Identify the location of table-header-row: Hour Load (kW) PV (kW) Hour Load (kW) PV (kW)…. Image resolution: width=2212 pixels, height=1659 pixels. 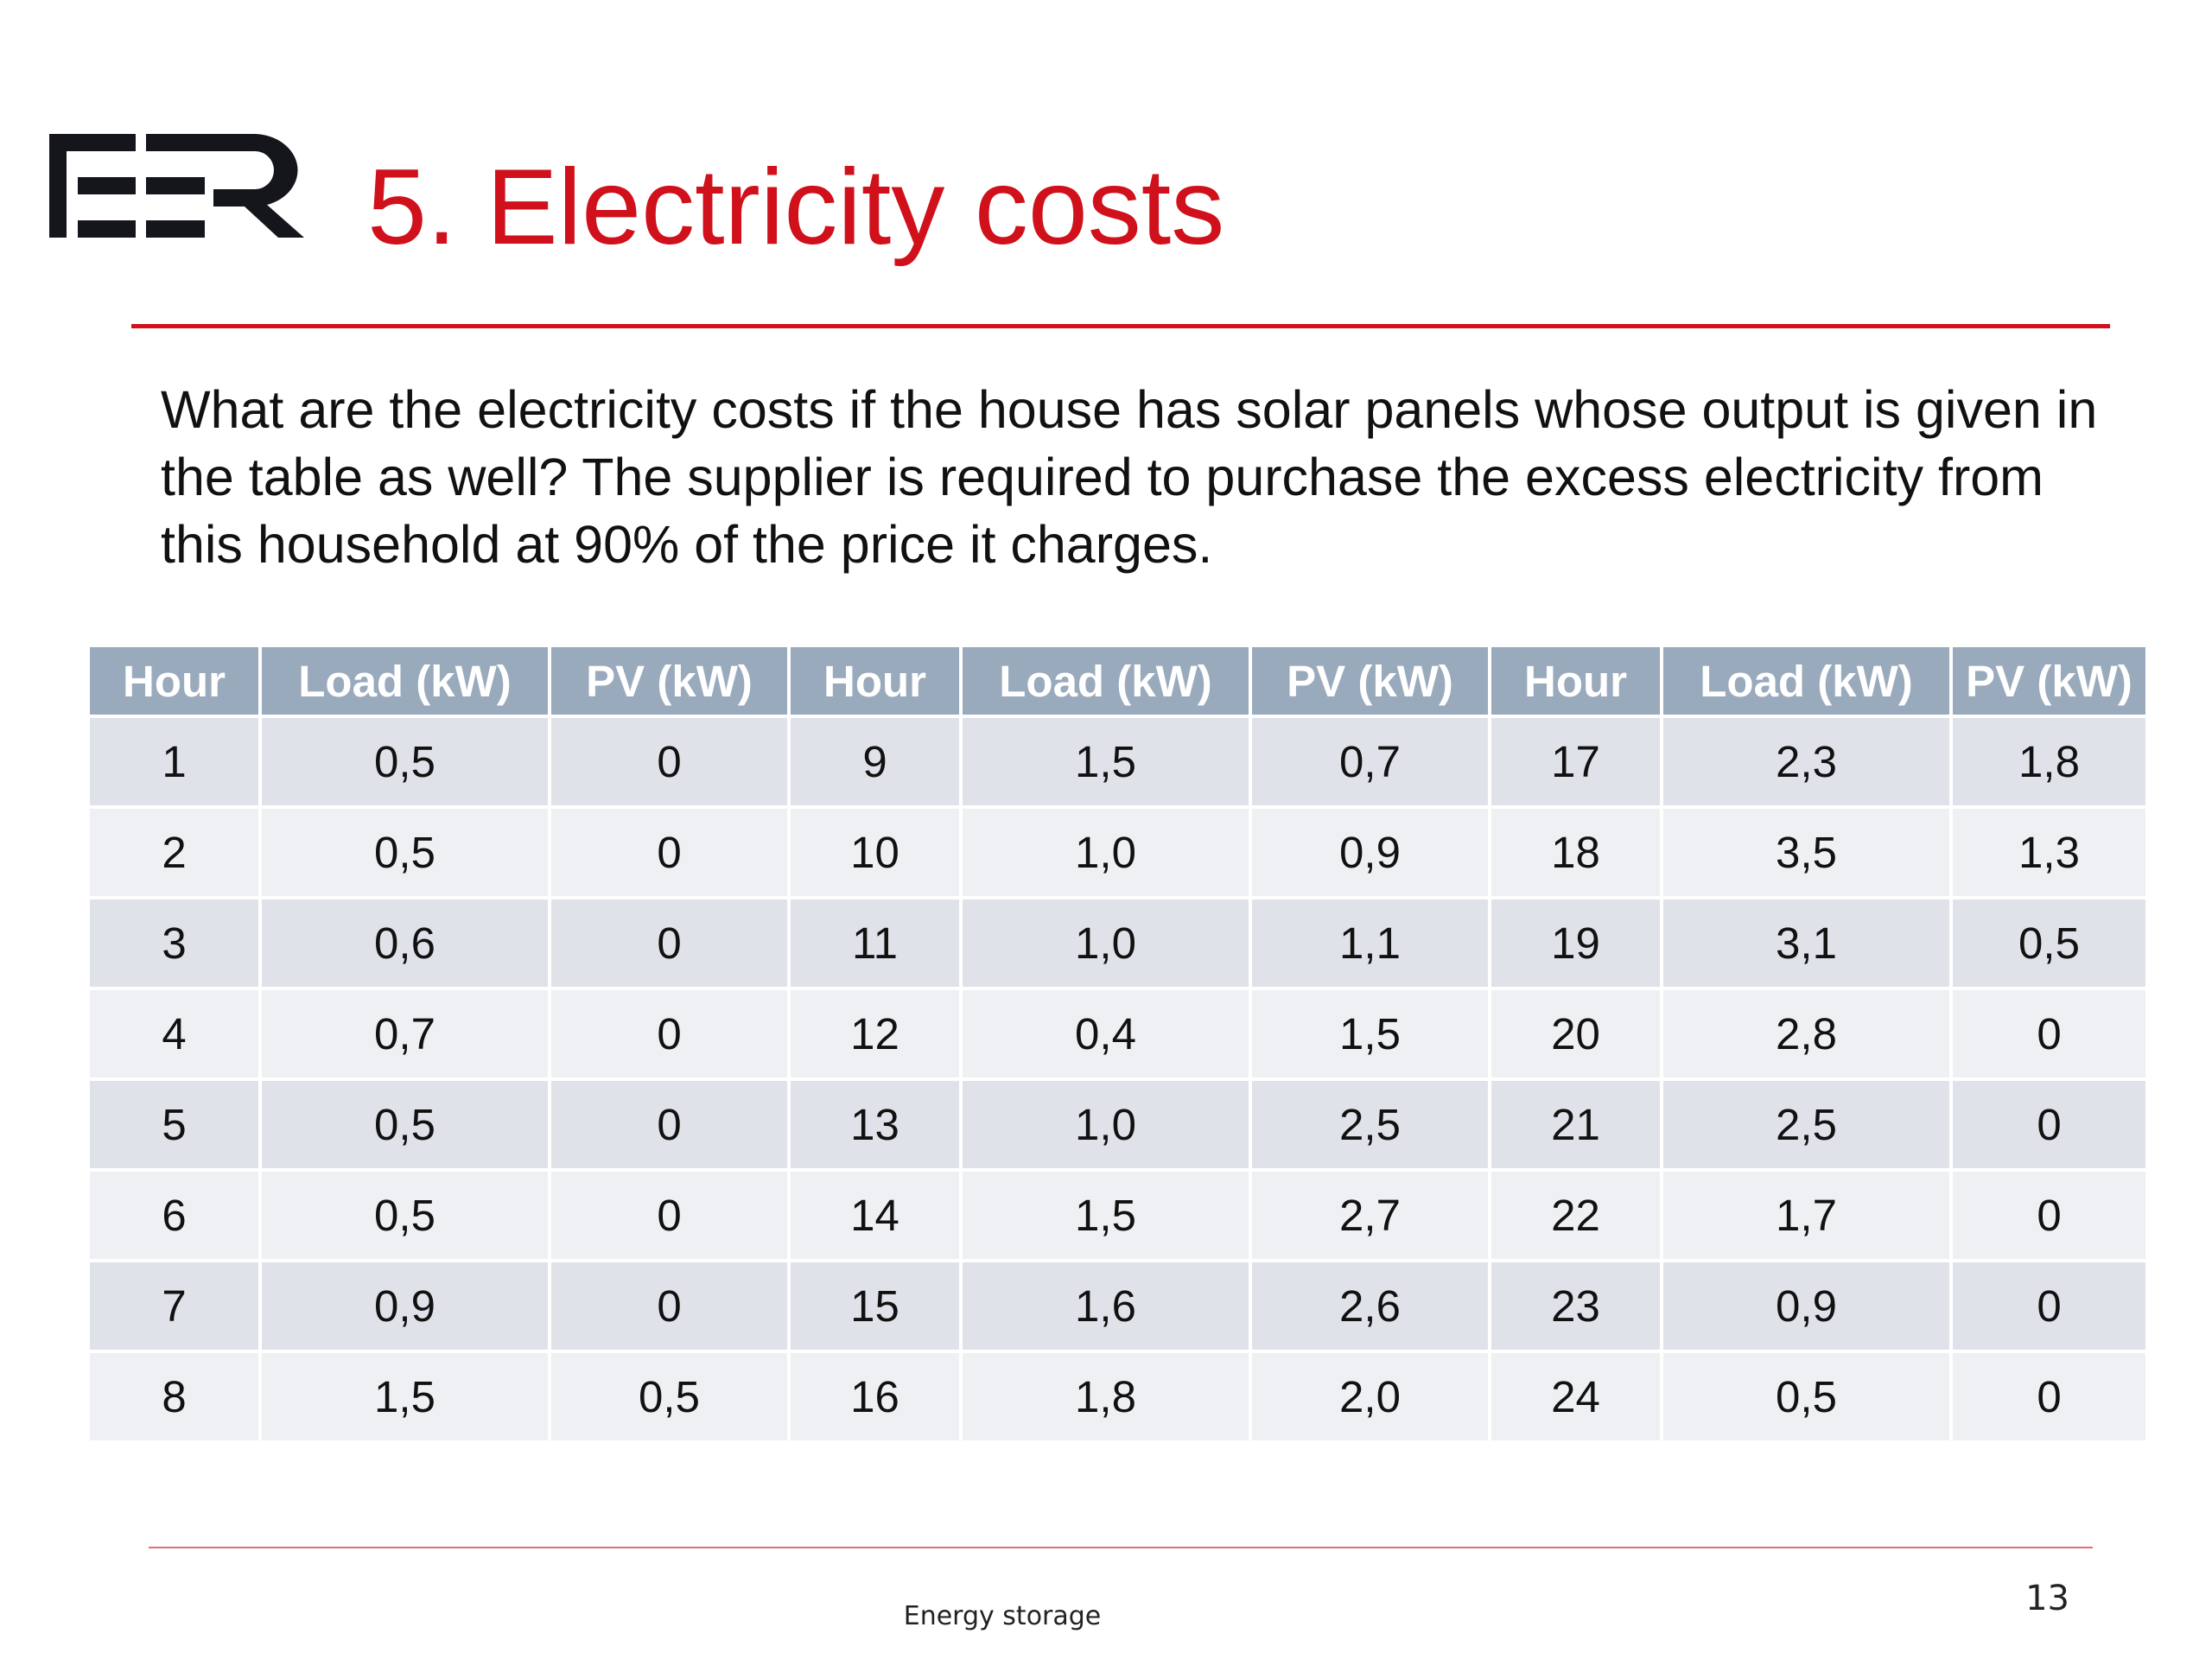
(1117, 681).